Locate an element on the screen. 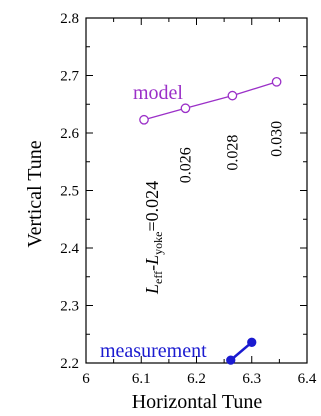 This screenshot has height=416, width=321. x-tick-label: 6.3 is located at coordinates (251, 379).